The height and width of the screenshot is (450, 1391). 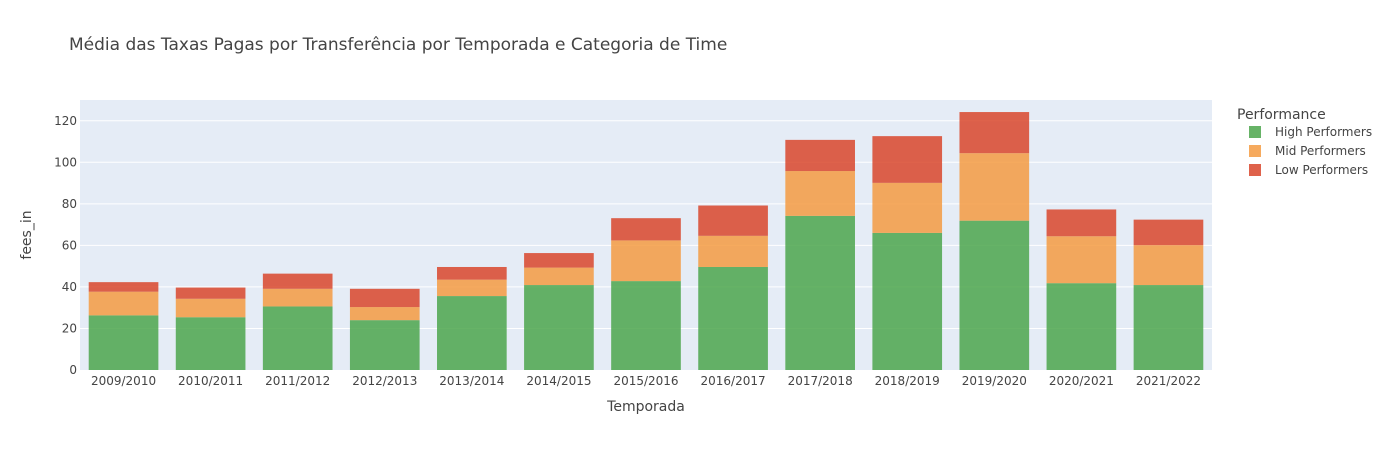 I want to click on x-tick-label: 2015/2016, so click(x=645, y=381).